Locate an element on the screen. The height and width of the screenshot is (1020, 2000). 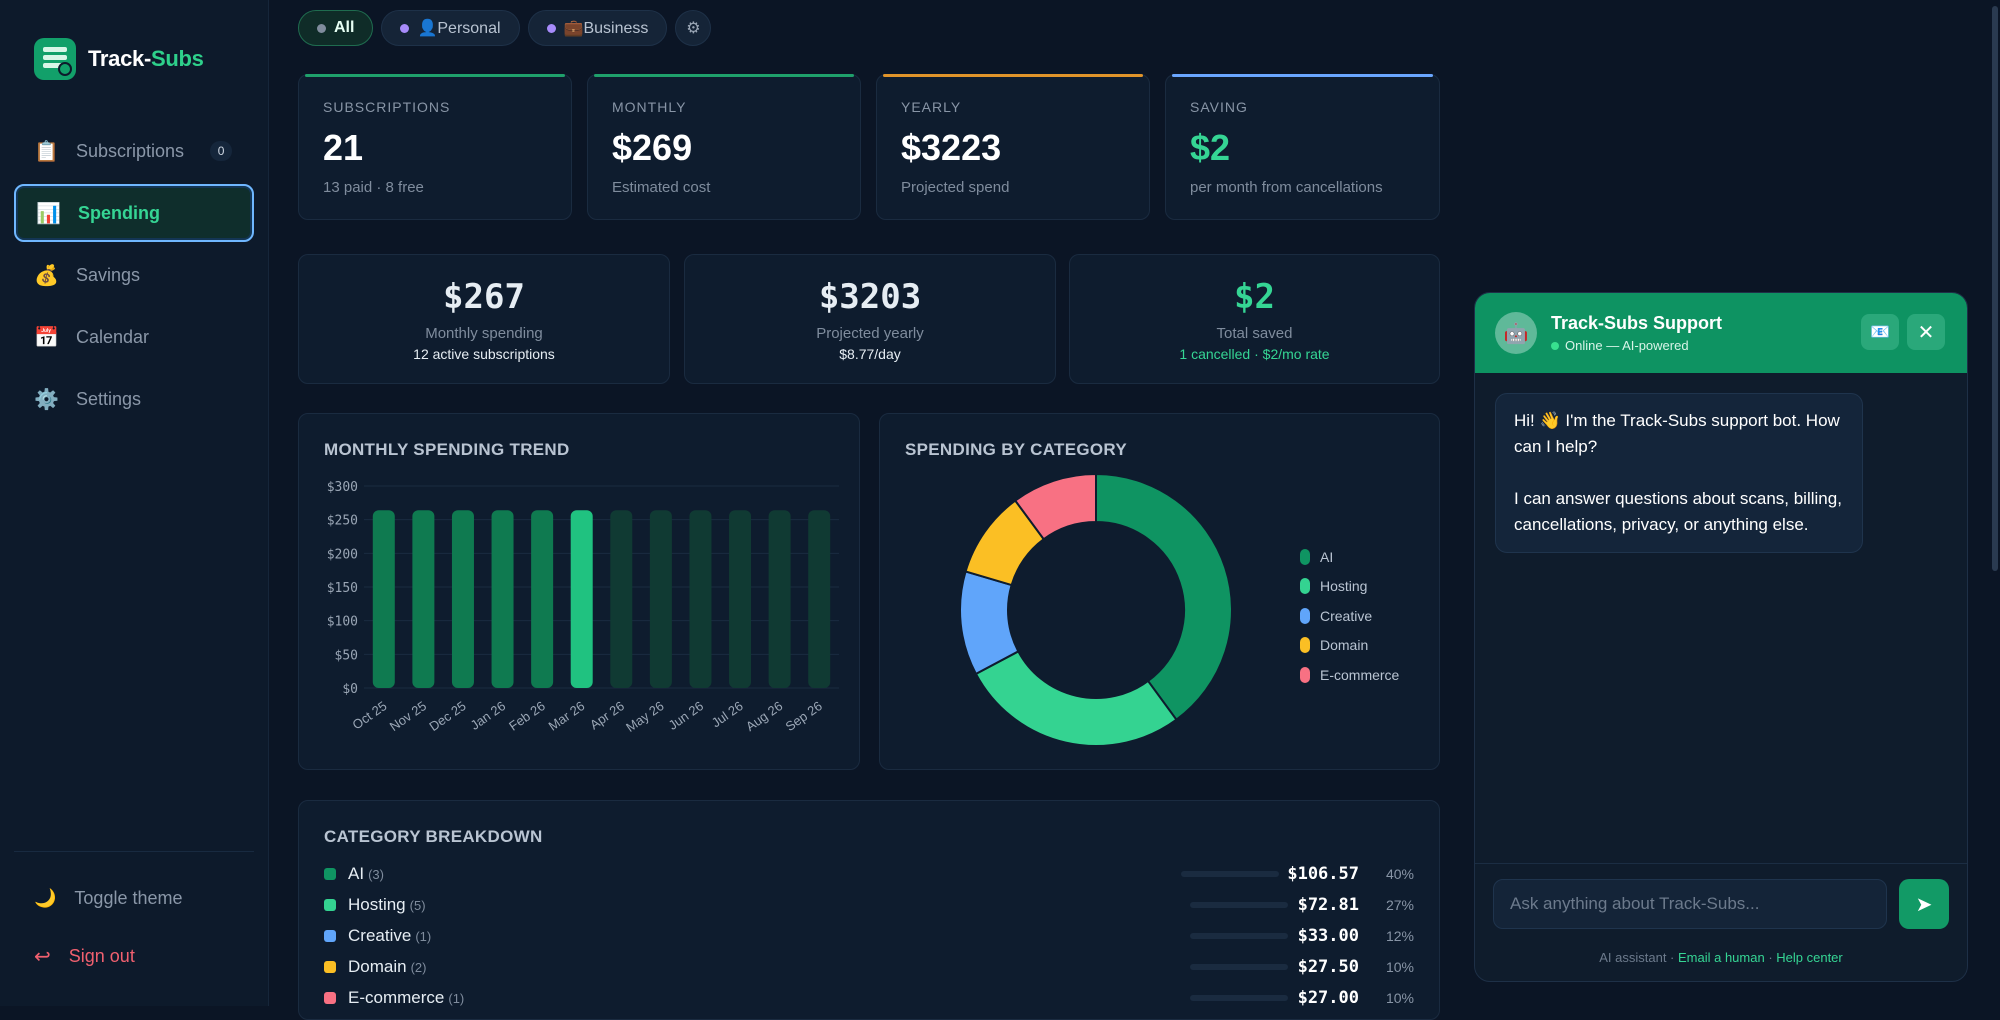
sign-out-button: ↩ Sign out is located at coordinates (84, 956).